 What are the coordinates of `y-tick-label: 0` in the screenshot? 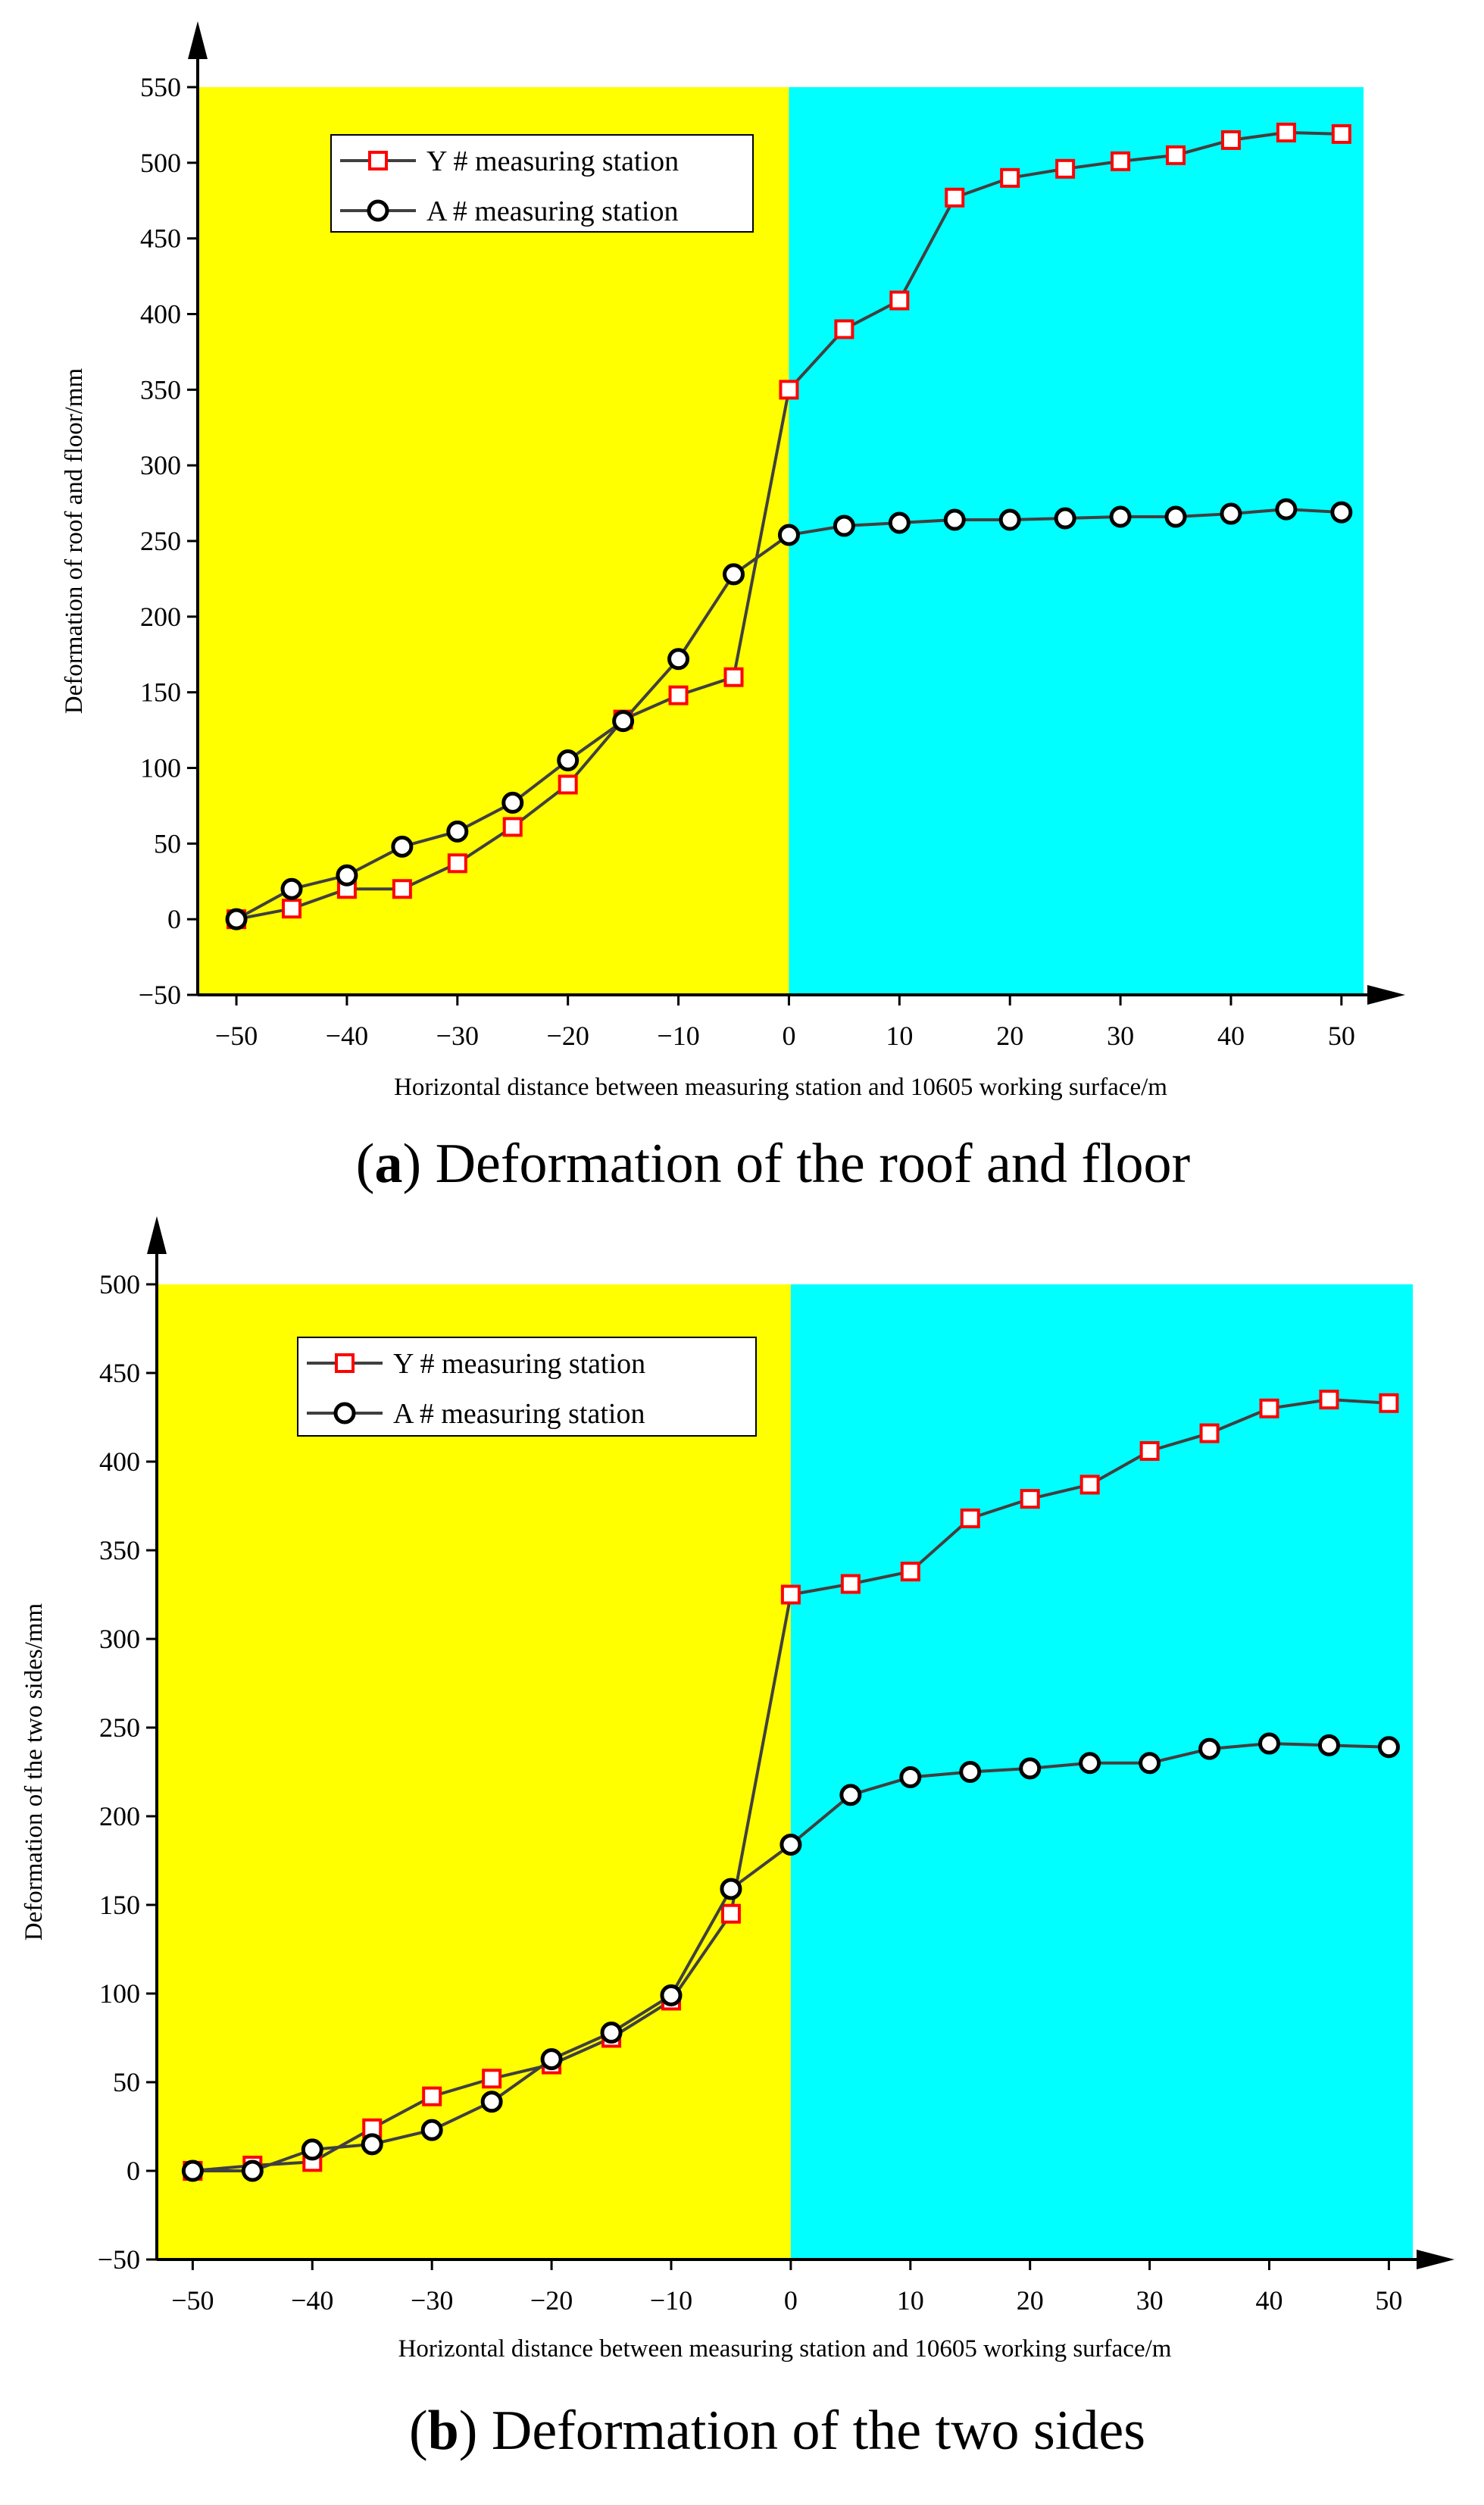 It's located at (174, 919).